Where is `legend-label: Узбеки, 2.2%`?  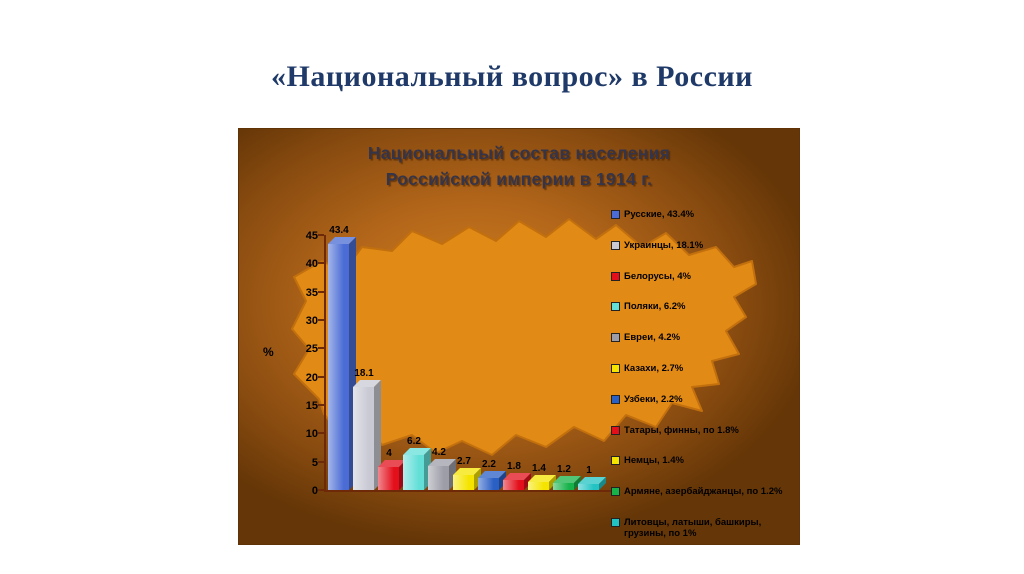
legend-label: Узбеки, 2.2% is located at coordinates (653, 399).